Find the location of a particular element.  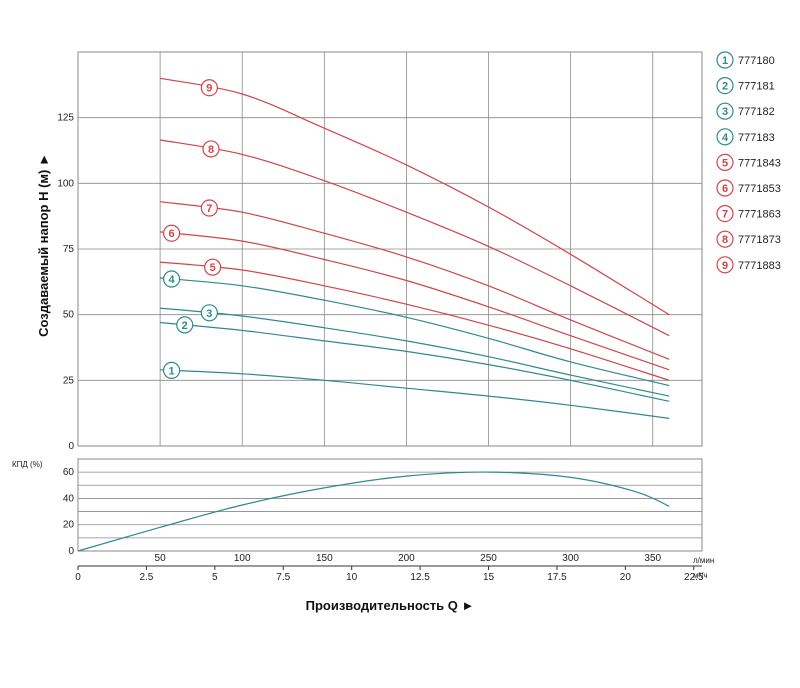

efficiency-curve is located at coordinates (373, 511).